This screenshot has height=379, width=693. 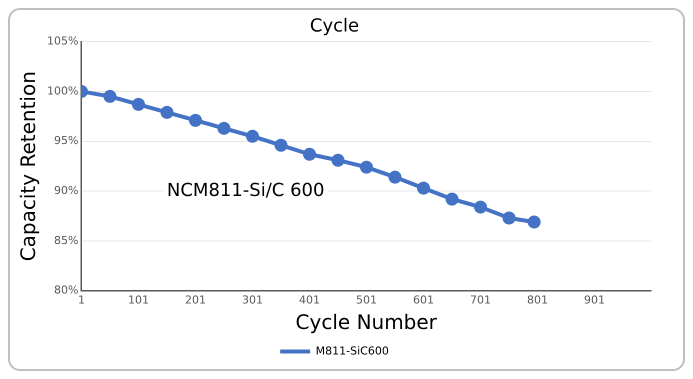 What do you see at coordinates (537, 299) in the screenshot?
I see `x-tick-label: 801` at bounding box center [537, 299].